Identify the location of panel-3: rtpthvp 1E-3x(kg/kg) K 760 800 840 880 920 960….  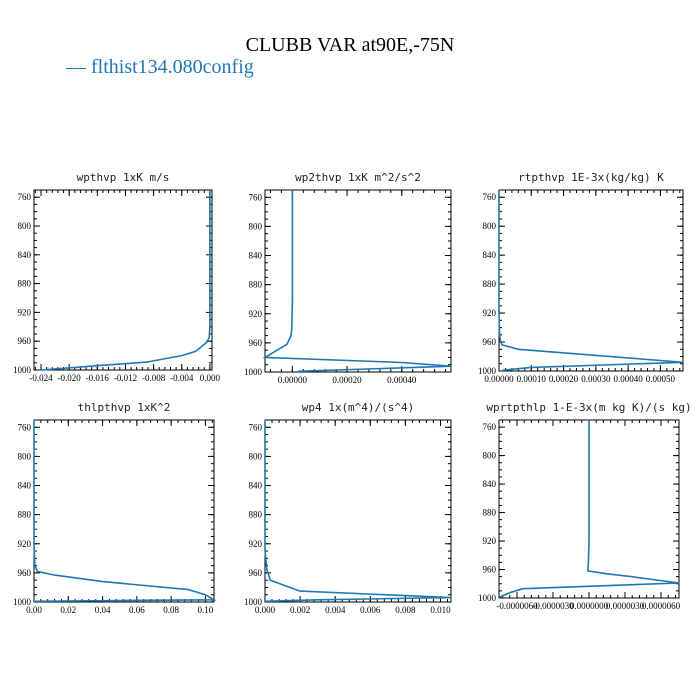
(581, 277).